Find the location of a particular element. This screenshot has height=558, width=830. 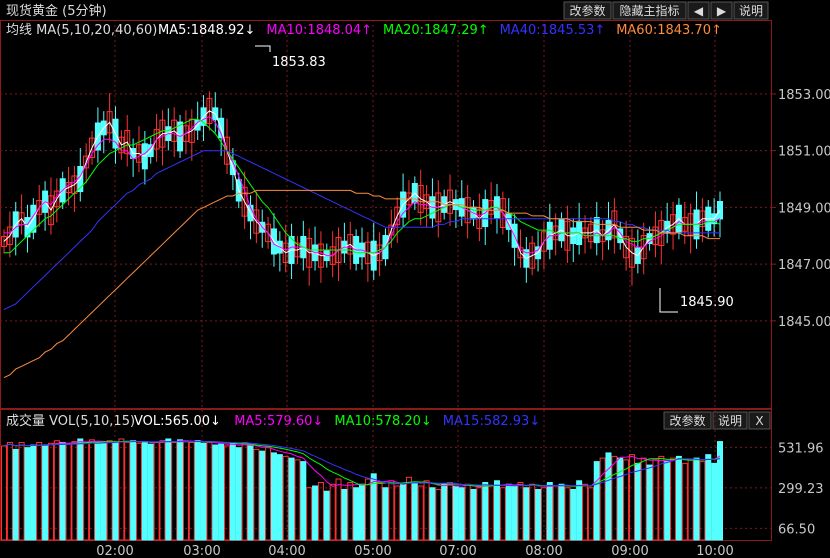

button-label: ◀ is located at coordinates (699, 11).